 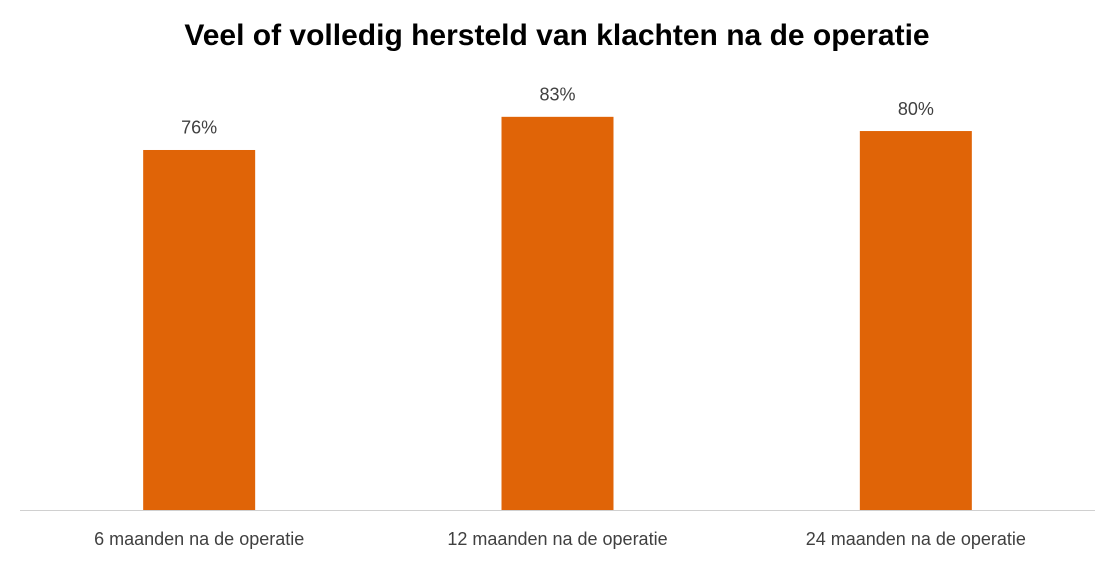 What do you see at coordinates (199, 128) in the screenshot?
I see `value-label: 76%` at bounding box center [199, 128].